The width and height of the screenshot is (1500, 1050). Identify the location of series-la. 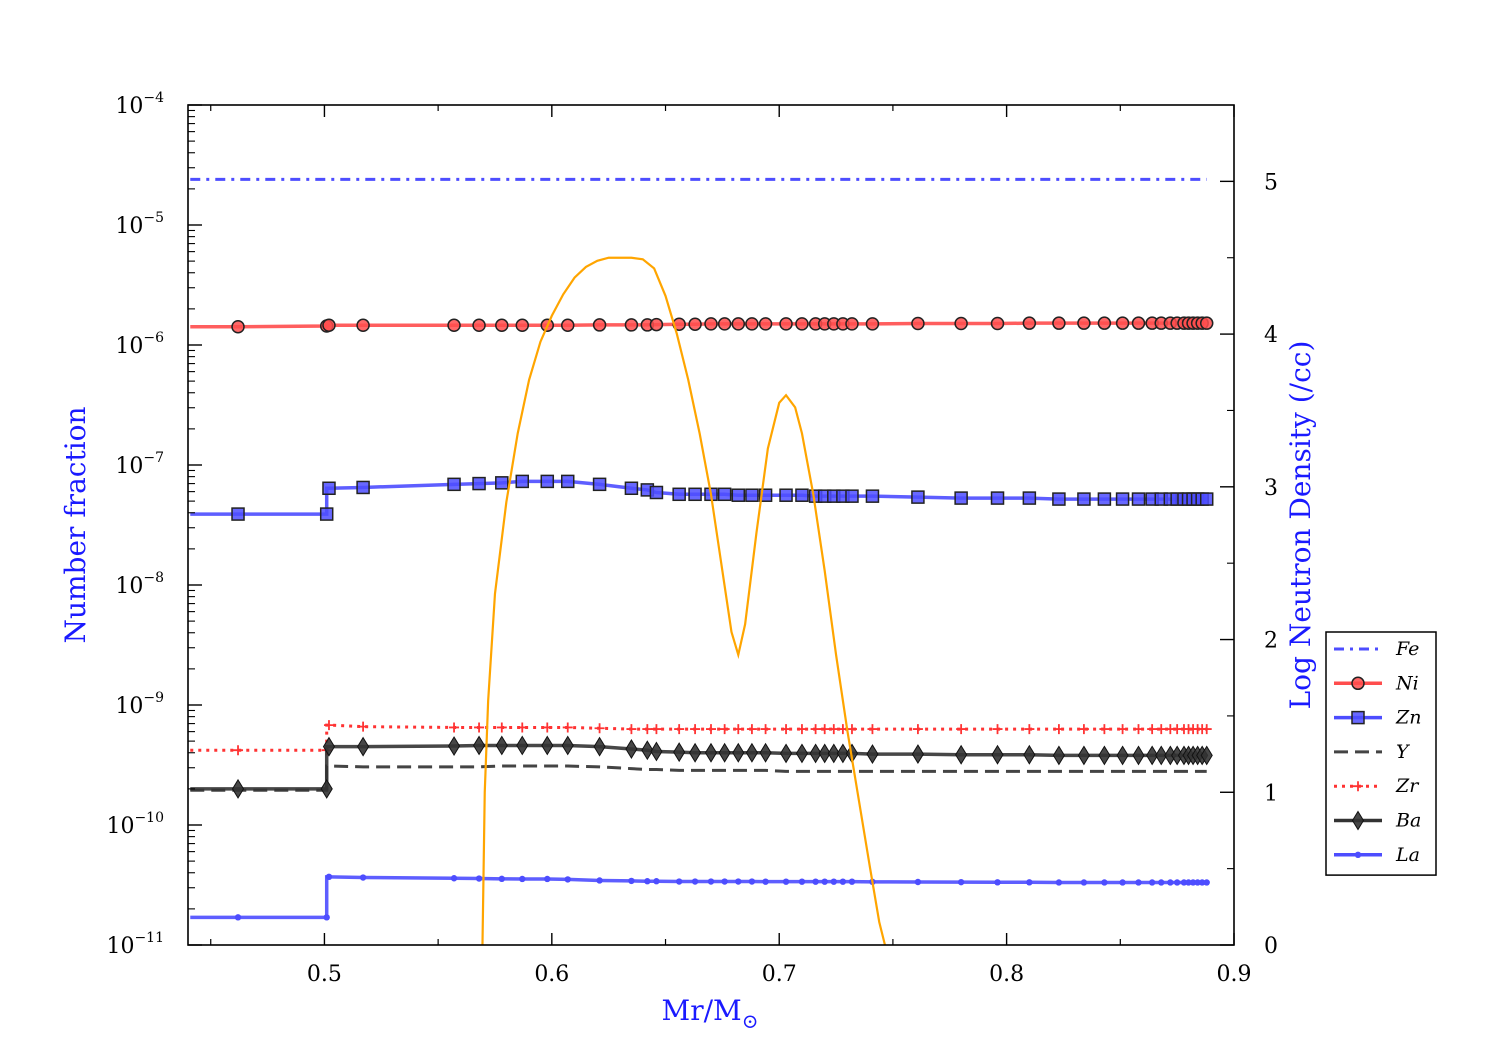
(700, 897).